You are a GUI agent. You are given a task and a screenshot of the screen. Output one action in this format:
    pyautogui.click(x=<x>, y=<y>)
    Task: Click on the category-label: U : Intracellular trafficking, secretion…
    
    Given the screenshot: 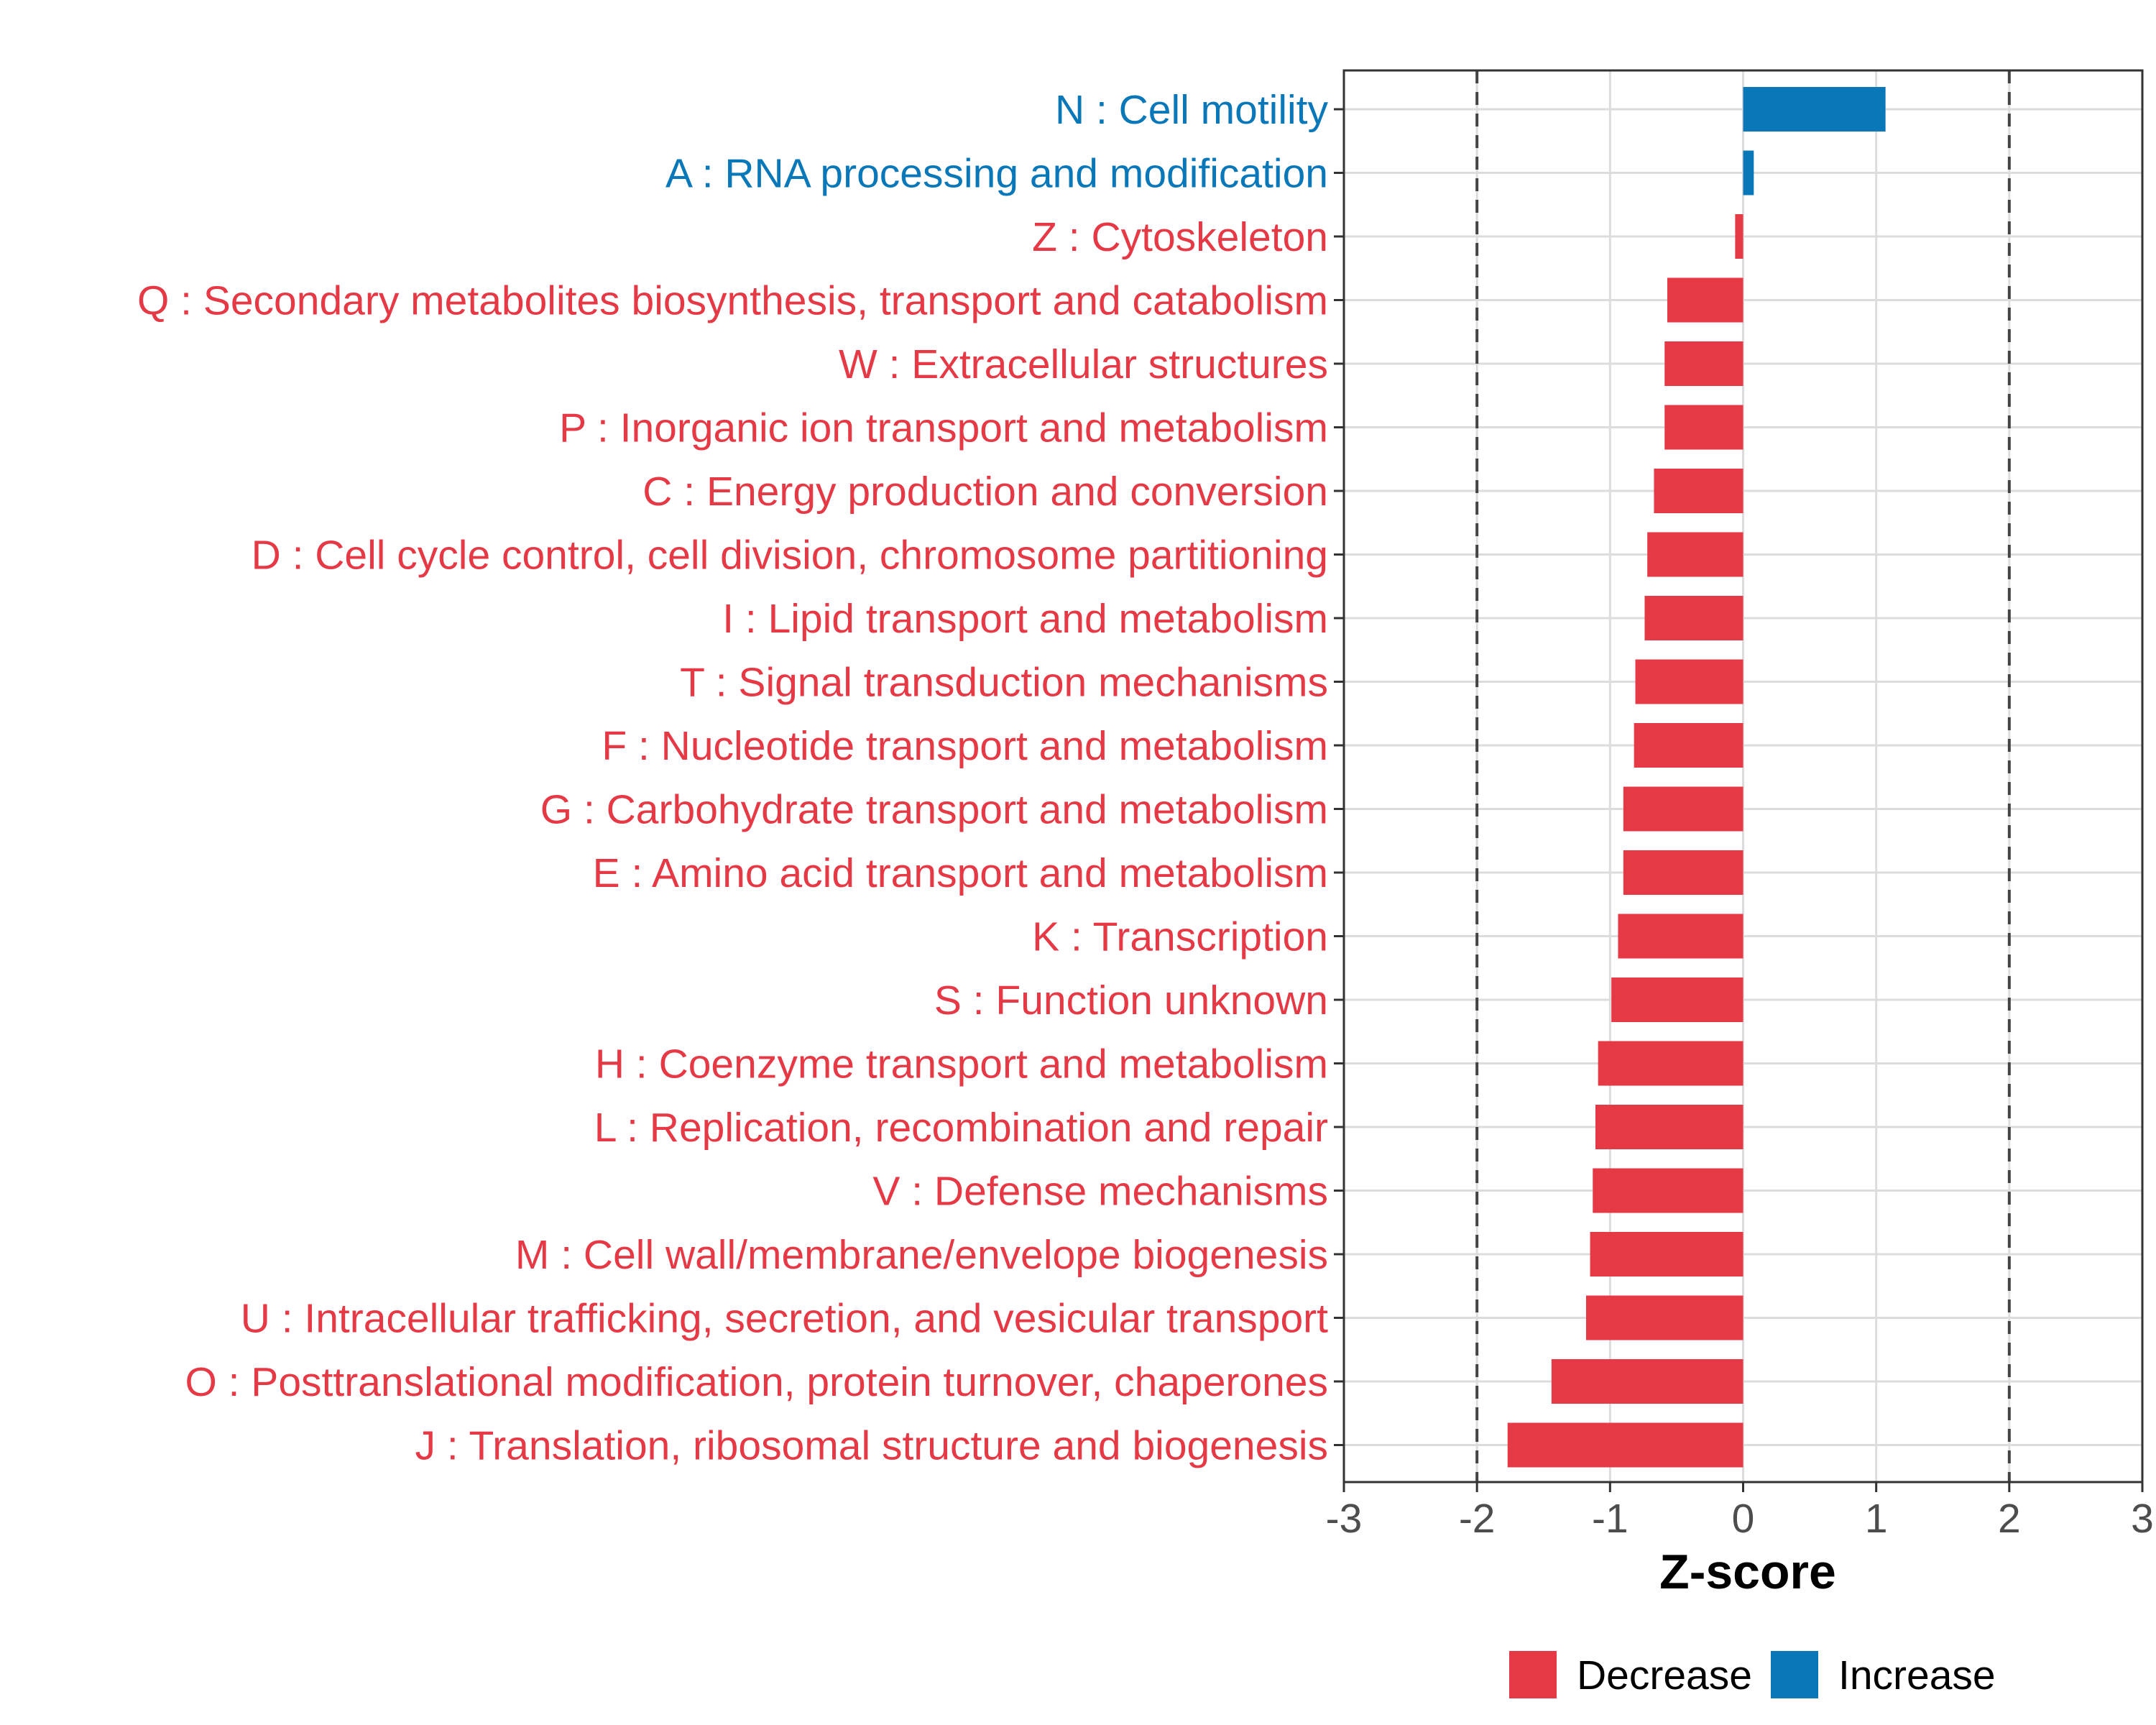 What is the action you would take?
    pyautogui.click(x=784, y=1319)
    